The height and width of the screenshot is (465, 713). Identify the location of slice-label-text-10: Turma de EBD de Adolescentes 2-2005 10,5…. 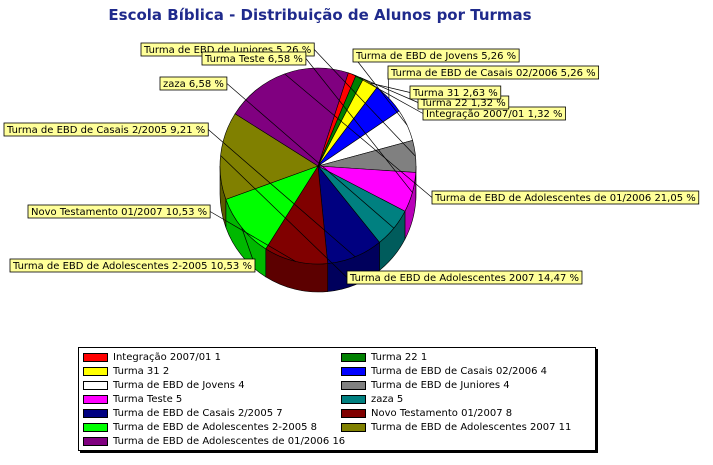
(132, 266).